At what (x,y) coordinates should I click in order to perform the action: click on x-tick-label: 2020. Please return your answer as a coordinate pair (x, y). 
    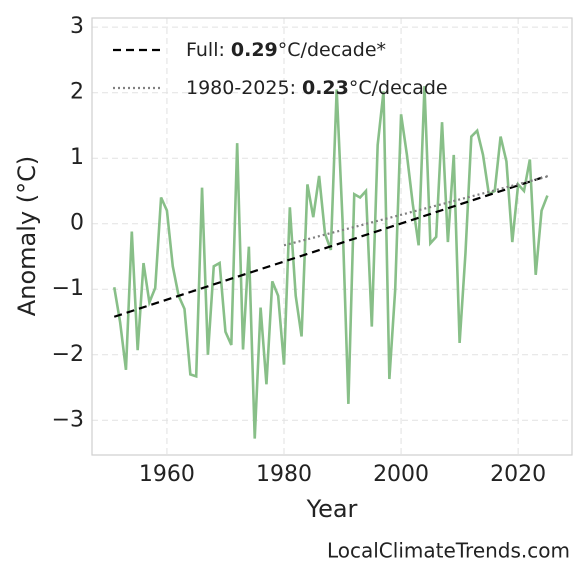
    Looking at the image, I should click on (518, 474).